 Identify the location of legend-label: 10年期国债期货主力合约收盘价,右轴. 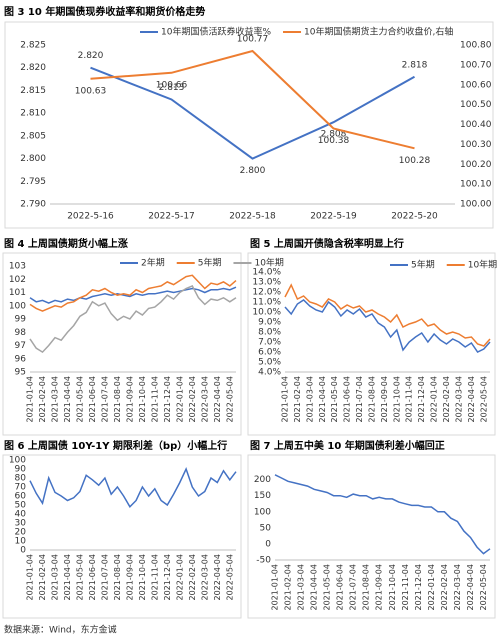
(378, 32).